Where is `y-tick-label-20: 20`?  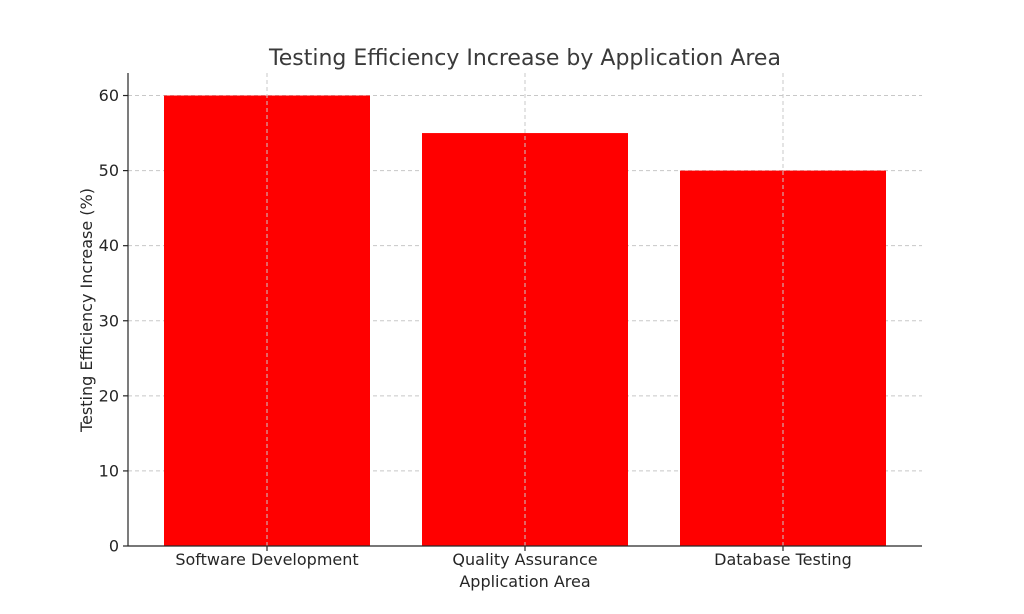 y-tick-label-20: 20 is located at coordinates (109, 395).